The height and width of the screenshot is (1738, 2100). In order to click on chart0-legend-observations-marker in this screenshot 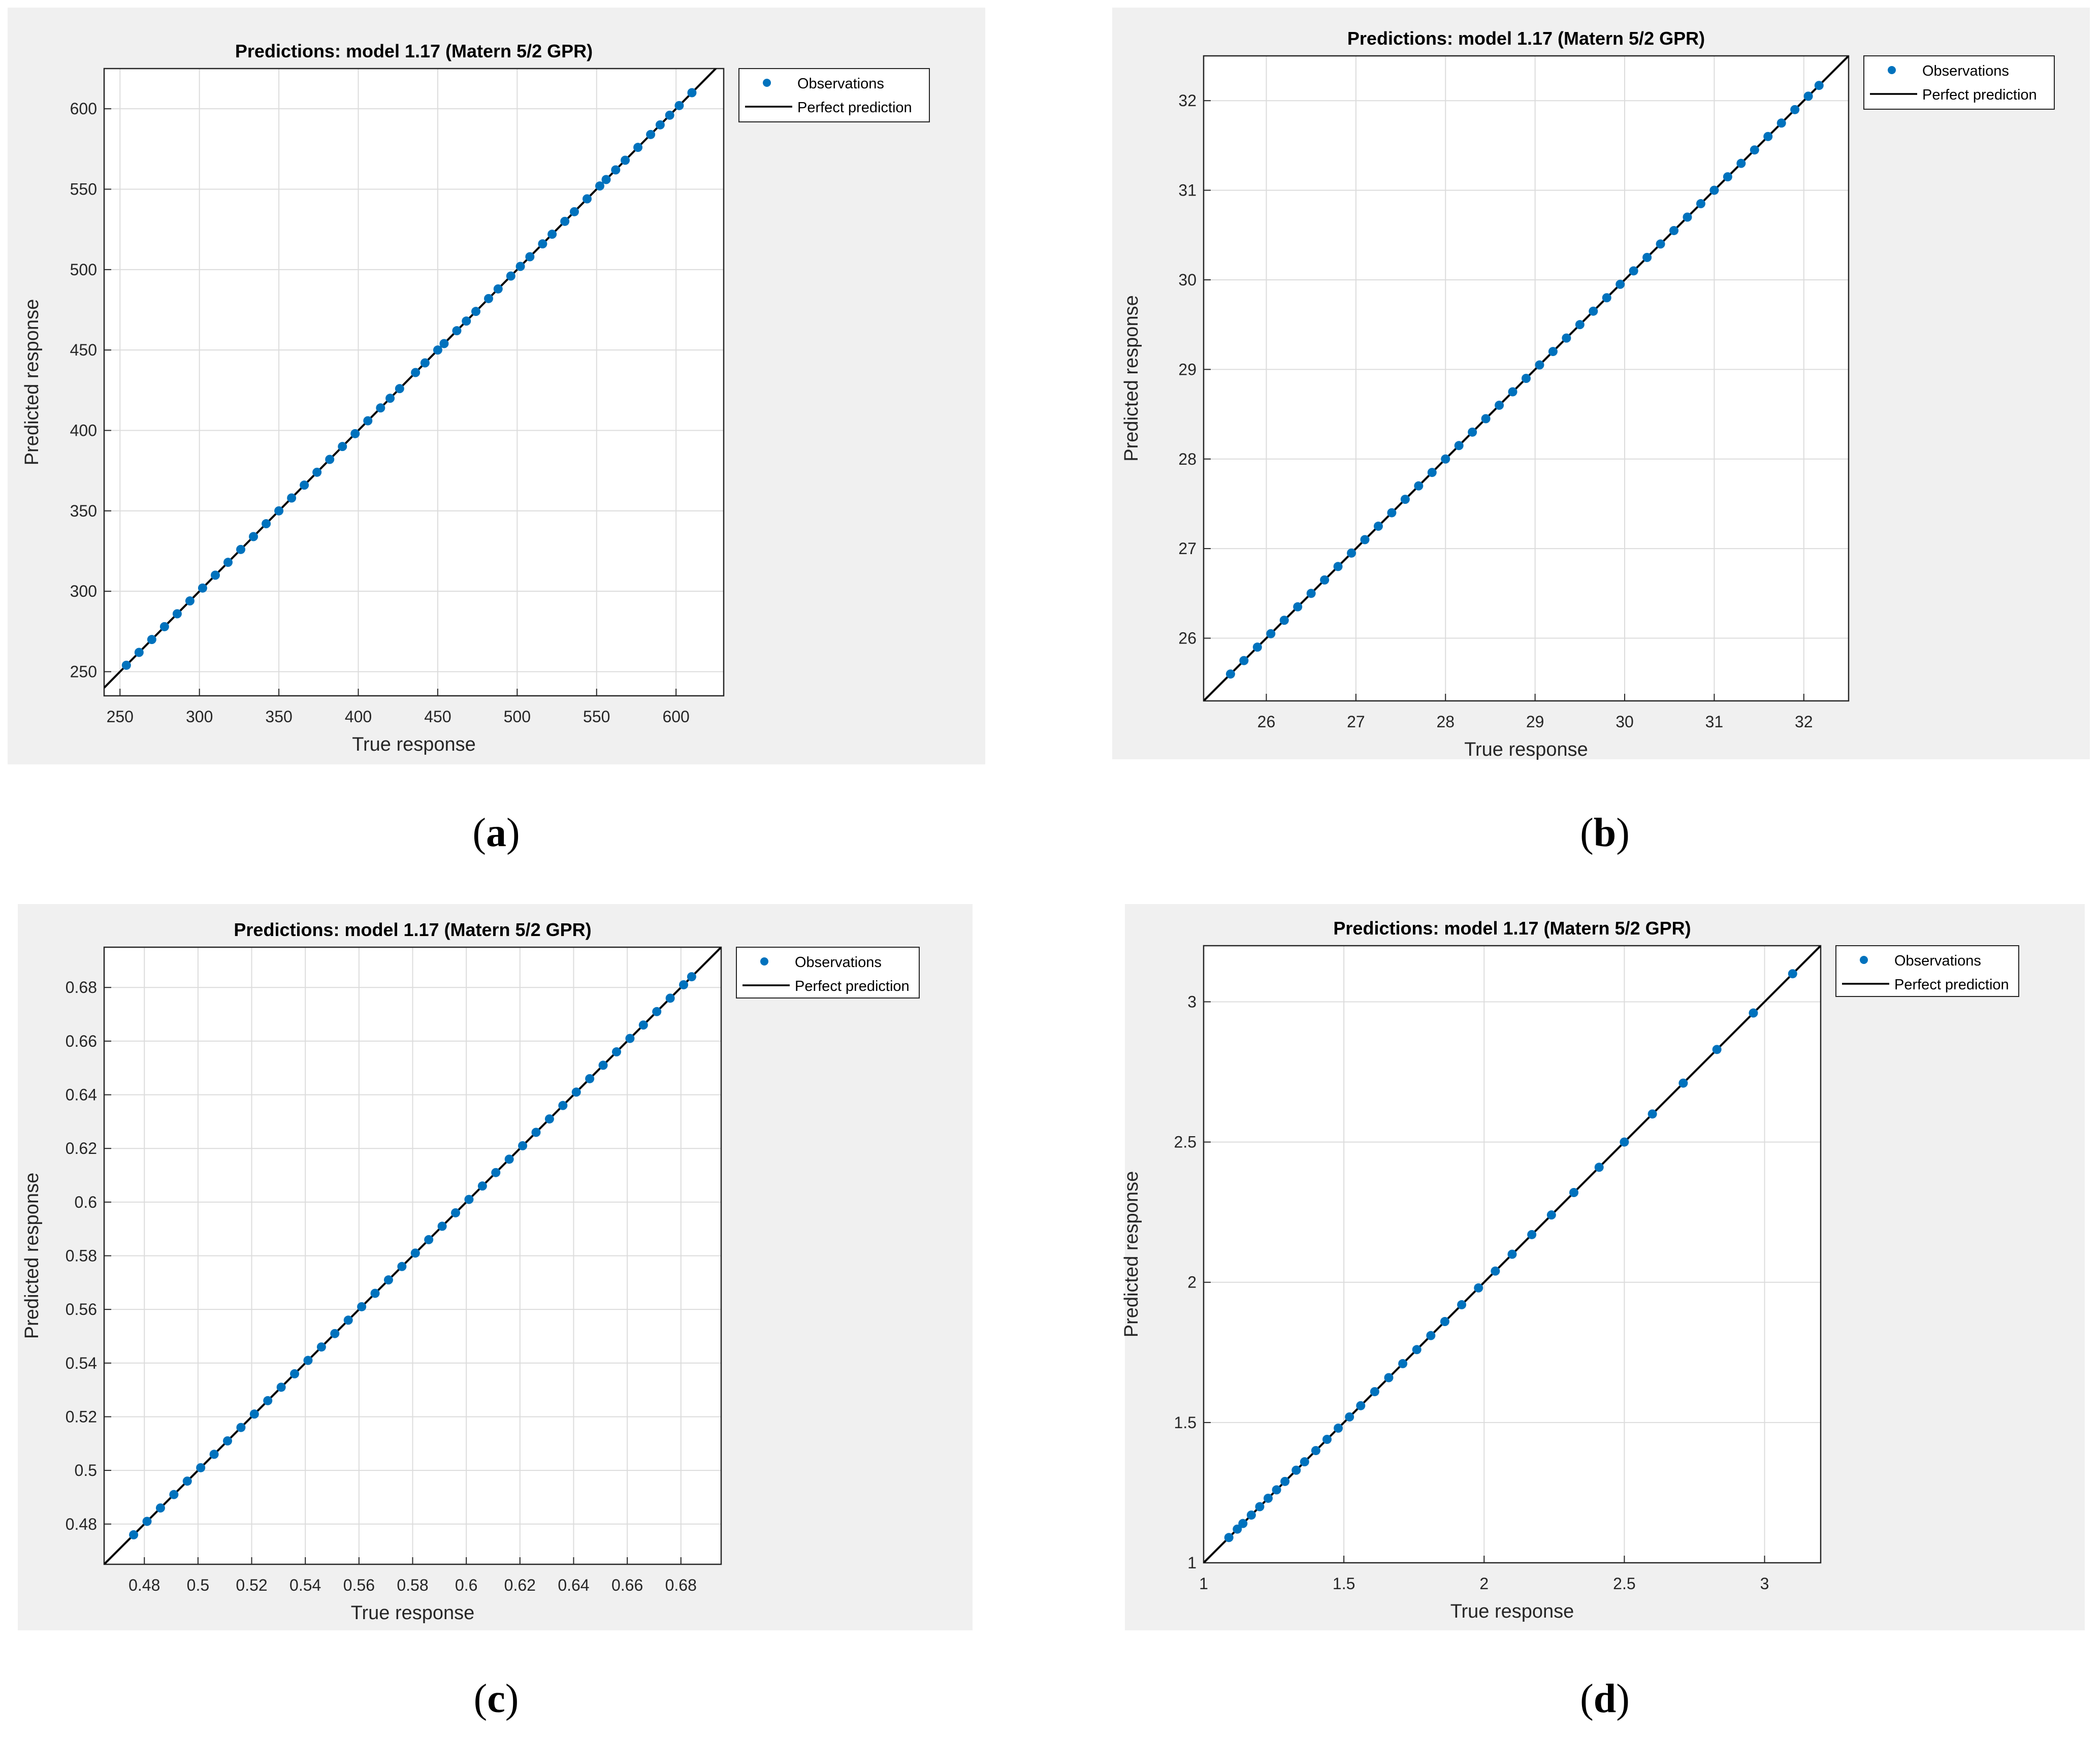, I will do `click(767, 83)`.